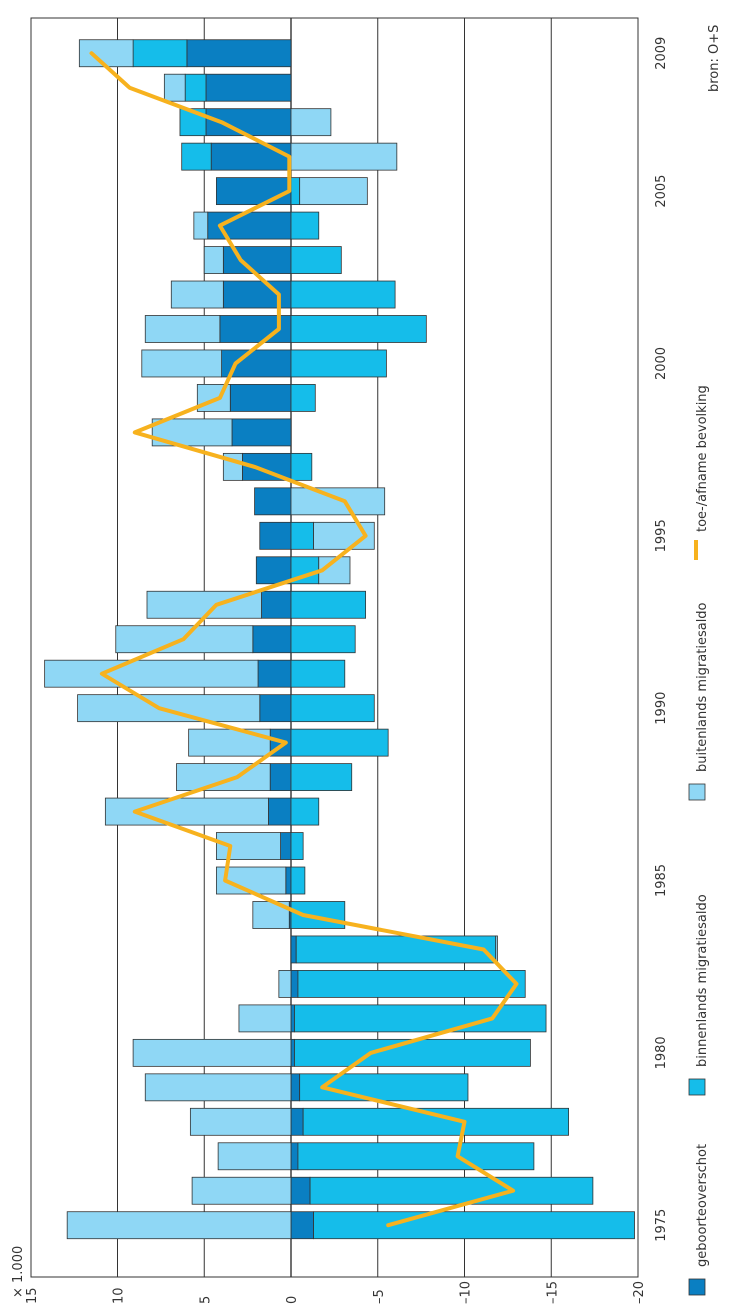 The image size is (729, 1309). Describe the element at coordinates (321, 777) in the screenshot. I see `bar-binnenlands-1988` at that location.